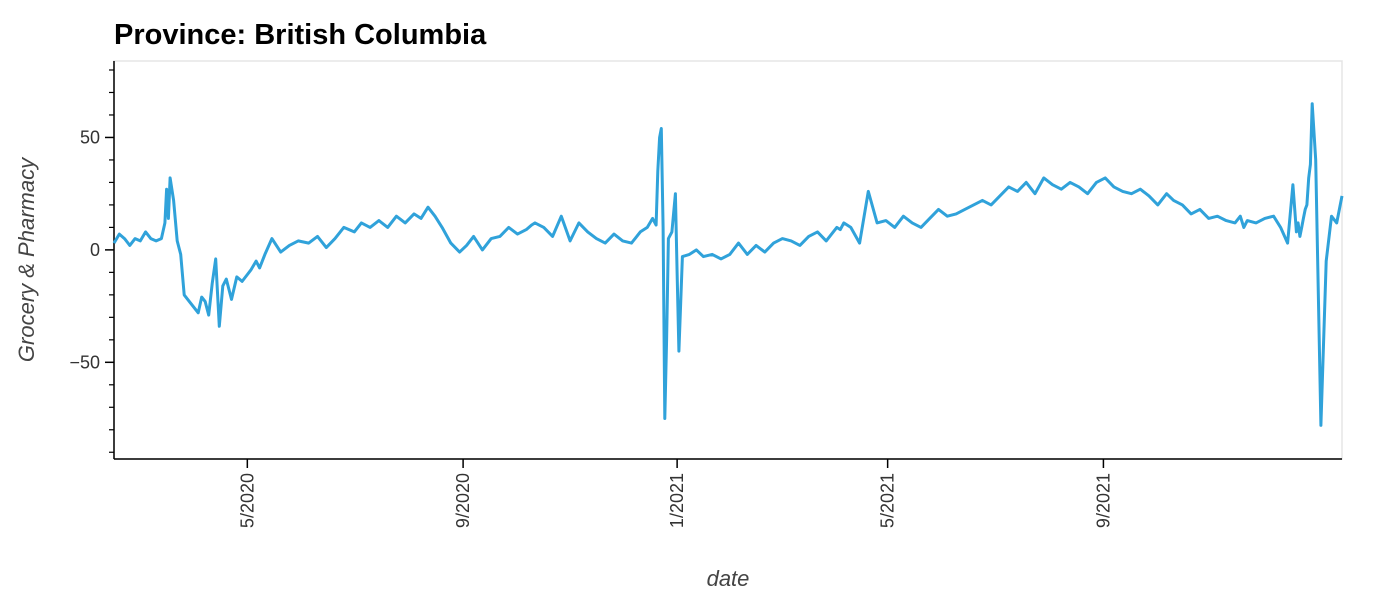  What do you see at coordinates (1103, 500) in the screenshot?
I see `x-tick-label: 9/2021` at bounding box center [1103, 500].